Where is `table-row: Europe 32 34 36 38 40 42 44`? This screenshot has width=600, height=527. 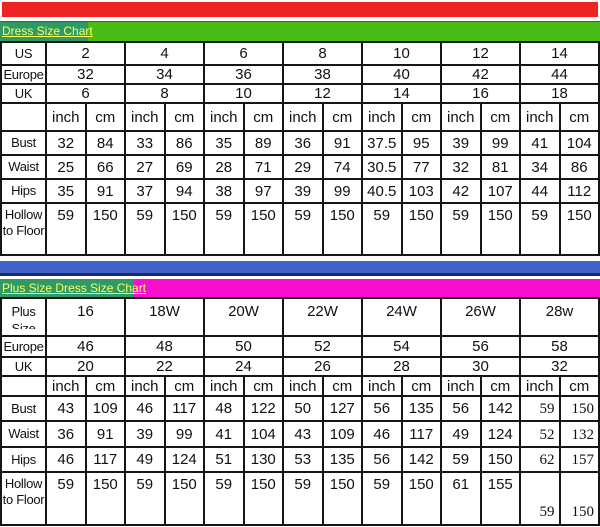
table-row: Europe 32 34 36 38 40 42 44 is located at coordinates (300, 74).